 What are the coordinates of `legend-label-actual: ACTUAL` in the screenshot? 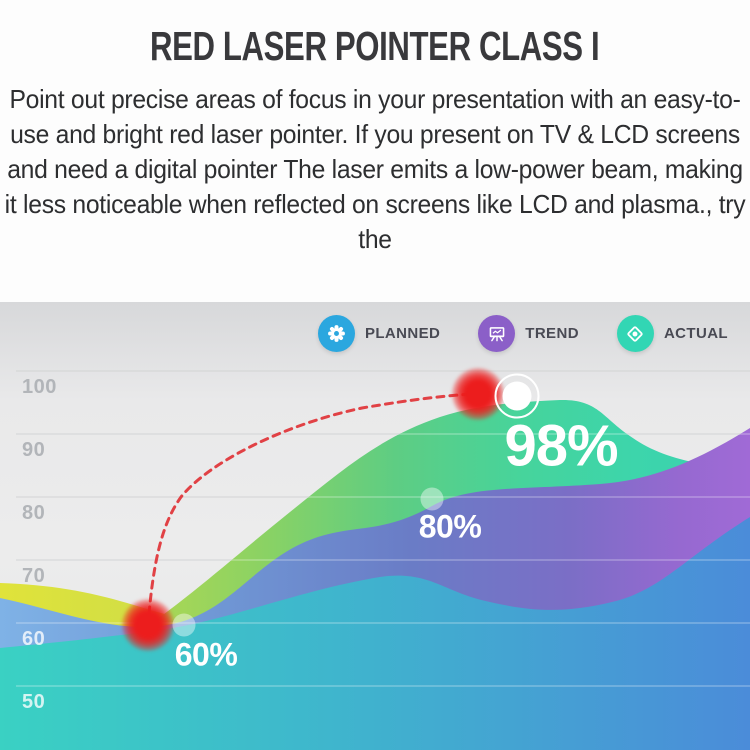 It's located at (695, 333).